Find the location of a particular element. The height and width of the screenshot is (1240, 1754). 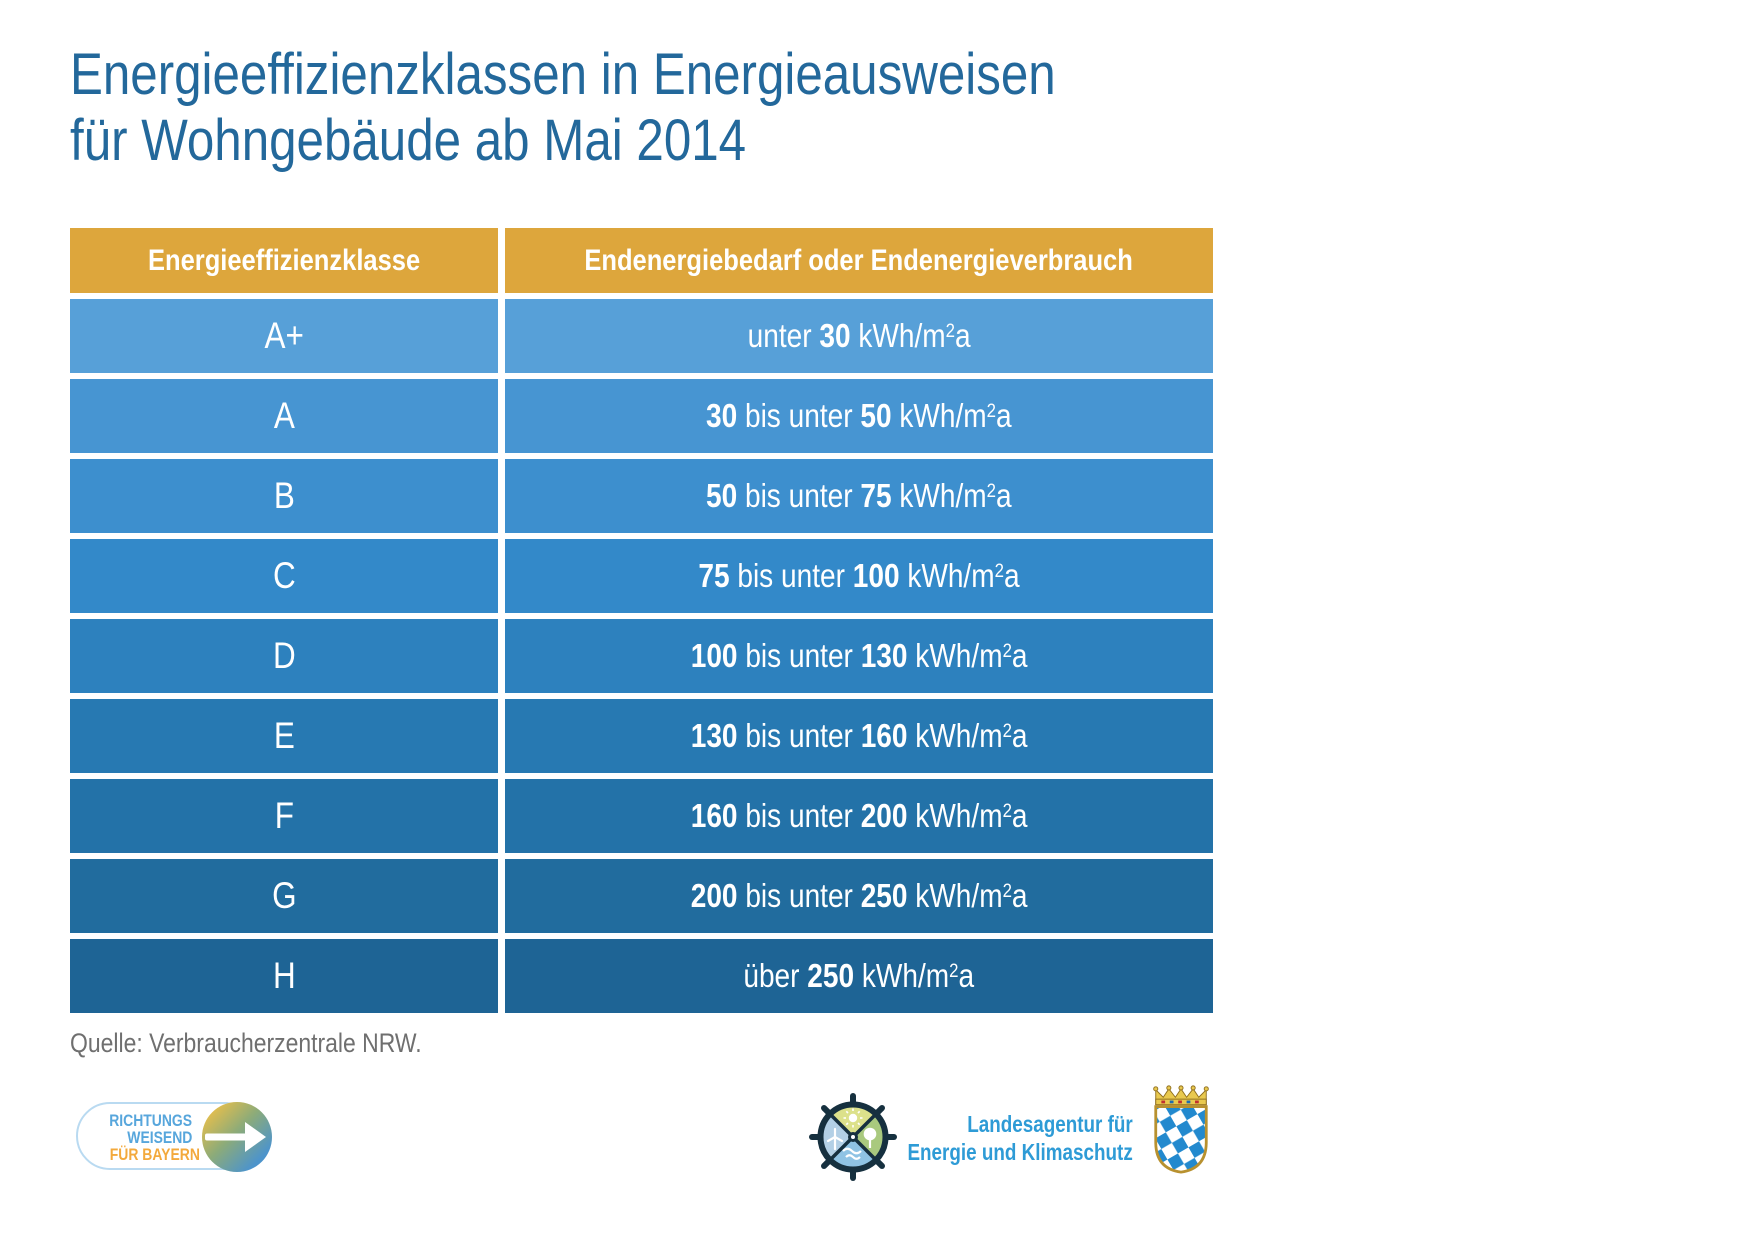

class-cell: H is located at coordinates (284, 976).